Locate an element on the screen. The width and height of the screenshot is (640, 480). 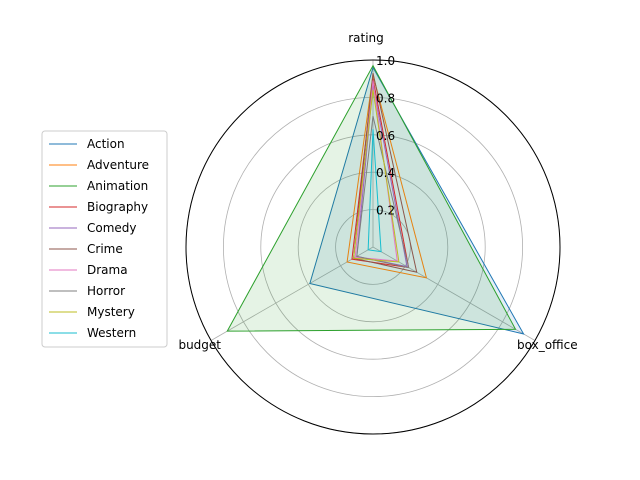
radial-tick-label: 0.2 is located at coordinates (385, 211).